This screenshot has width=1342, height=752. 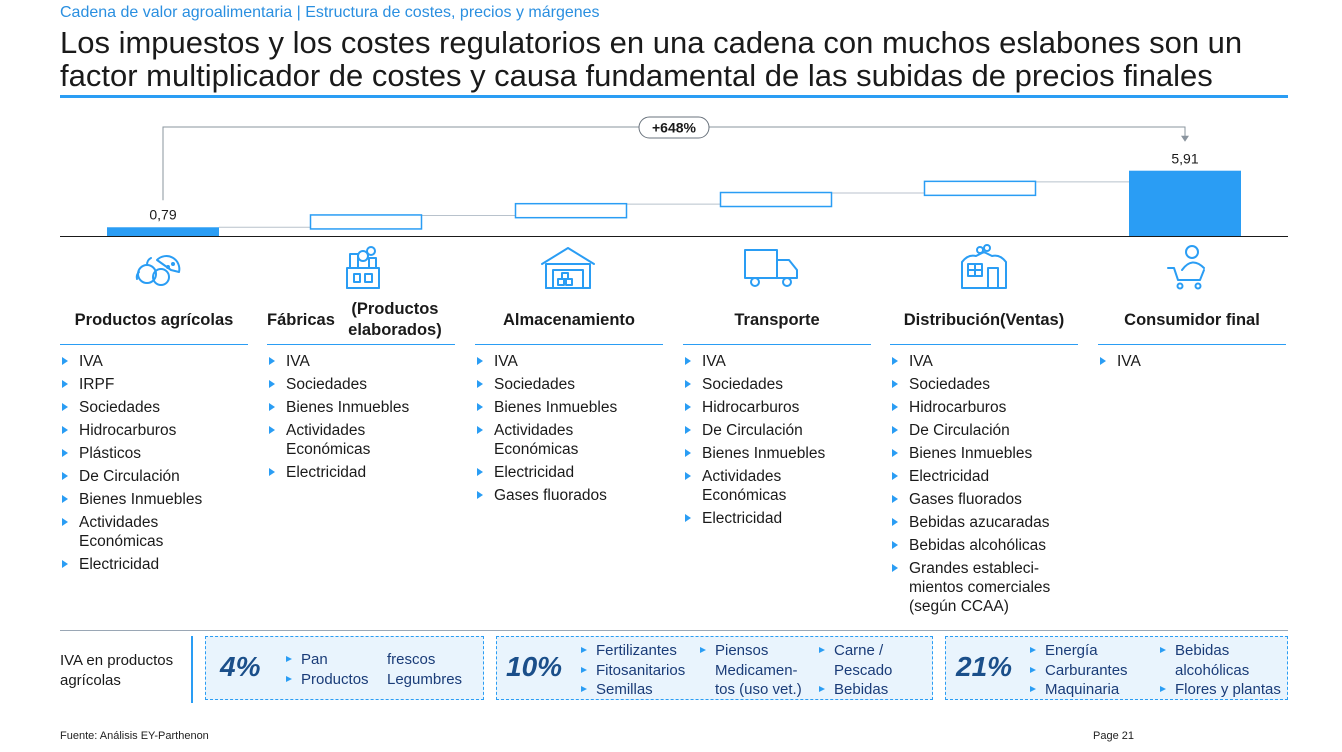 I want to click on iva-product-item: Maquinaria, so click(x=1078, y=690).